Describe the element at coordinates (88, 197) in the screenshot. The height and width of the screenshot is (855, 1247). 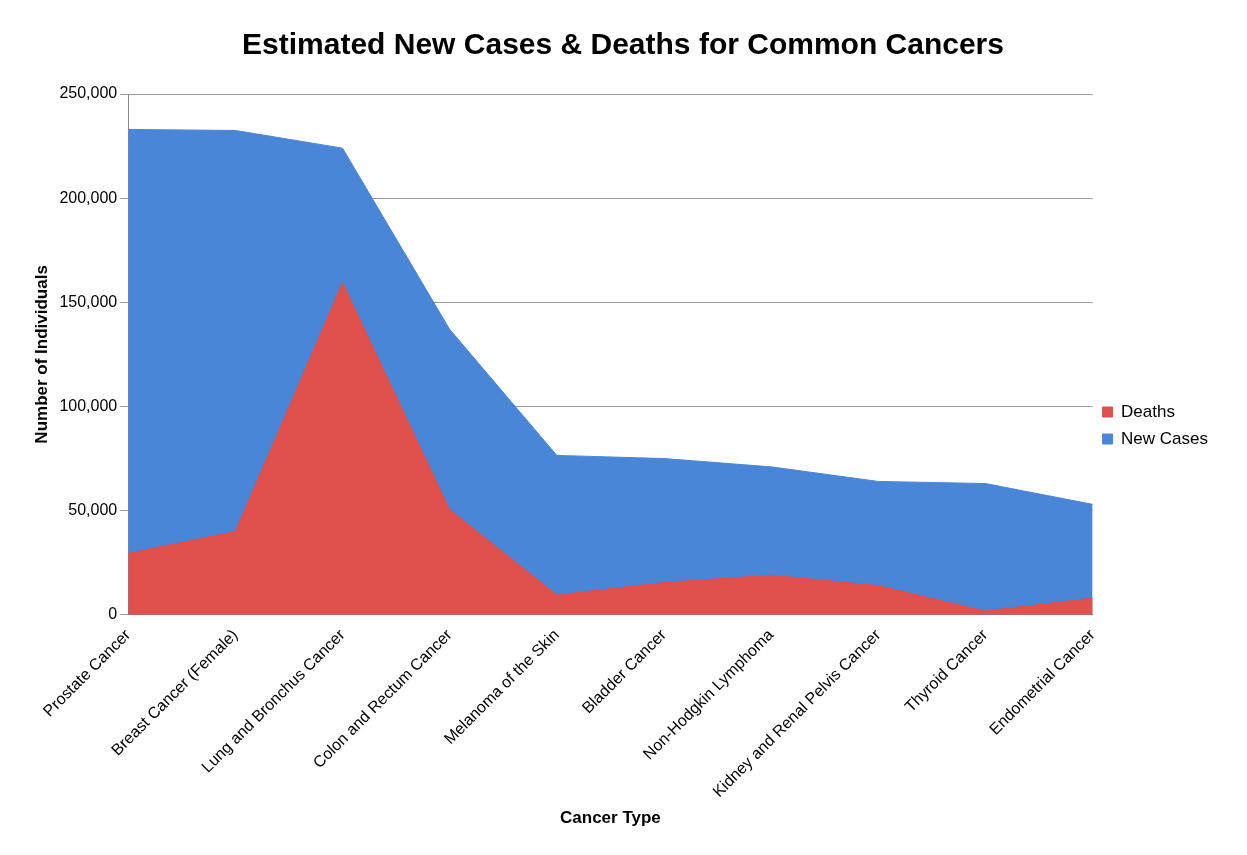
I see `y-tick-label: 200,000` at that location.